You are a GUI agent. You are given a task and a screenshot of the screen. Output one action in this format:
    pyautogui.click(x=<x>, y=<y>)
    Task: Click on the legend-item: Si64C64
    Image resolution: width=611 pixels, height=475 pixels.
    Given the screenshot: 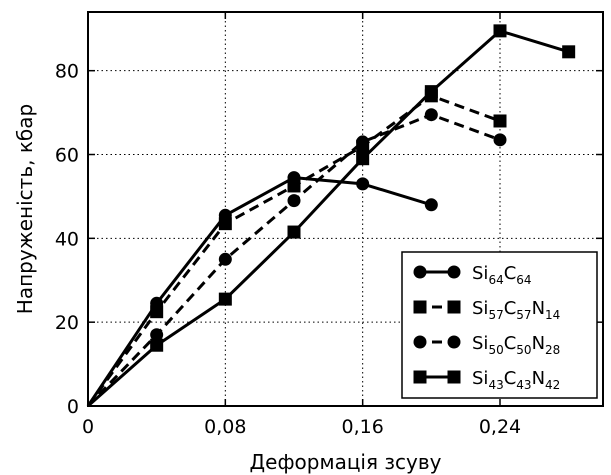 What is the action you would take?
    pyautogui.click(x=472, y=275)
    